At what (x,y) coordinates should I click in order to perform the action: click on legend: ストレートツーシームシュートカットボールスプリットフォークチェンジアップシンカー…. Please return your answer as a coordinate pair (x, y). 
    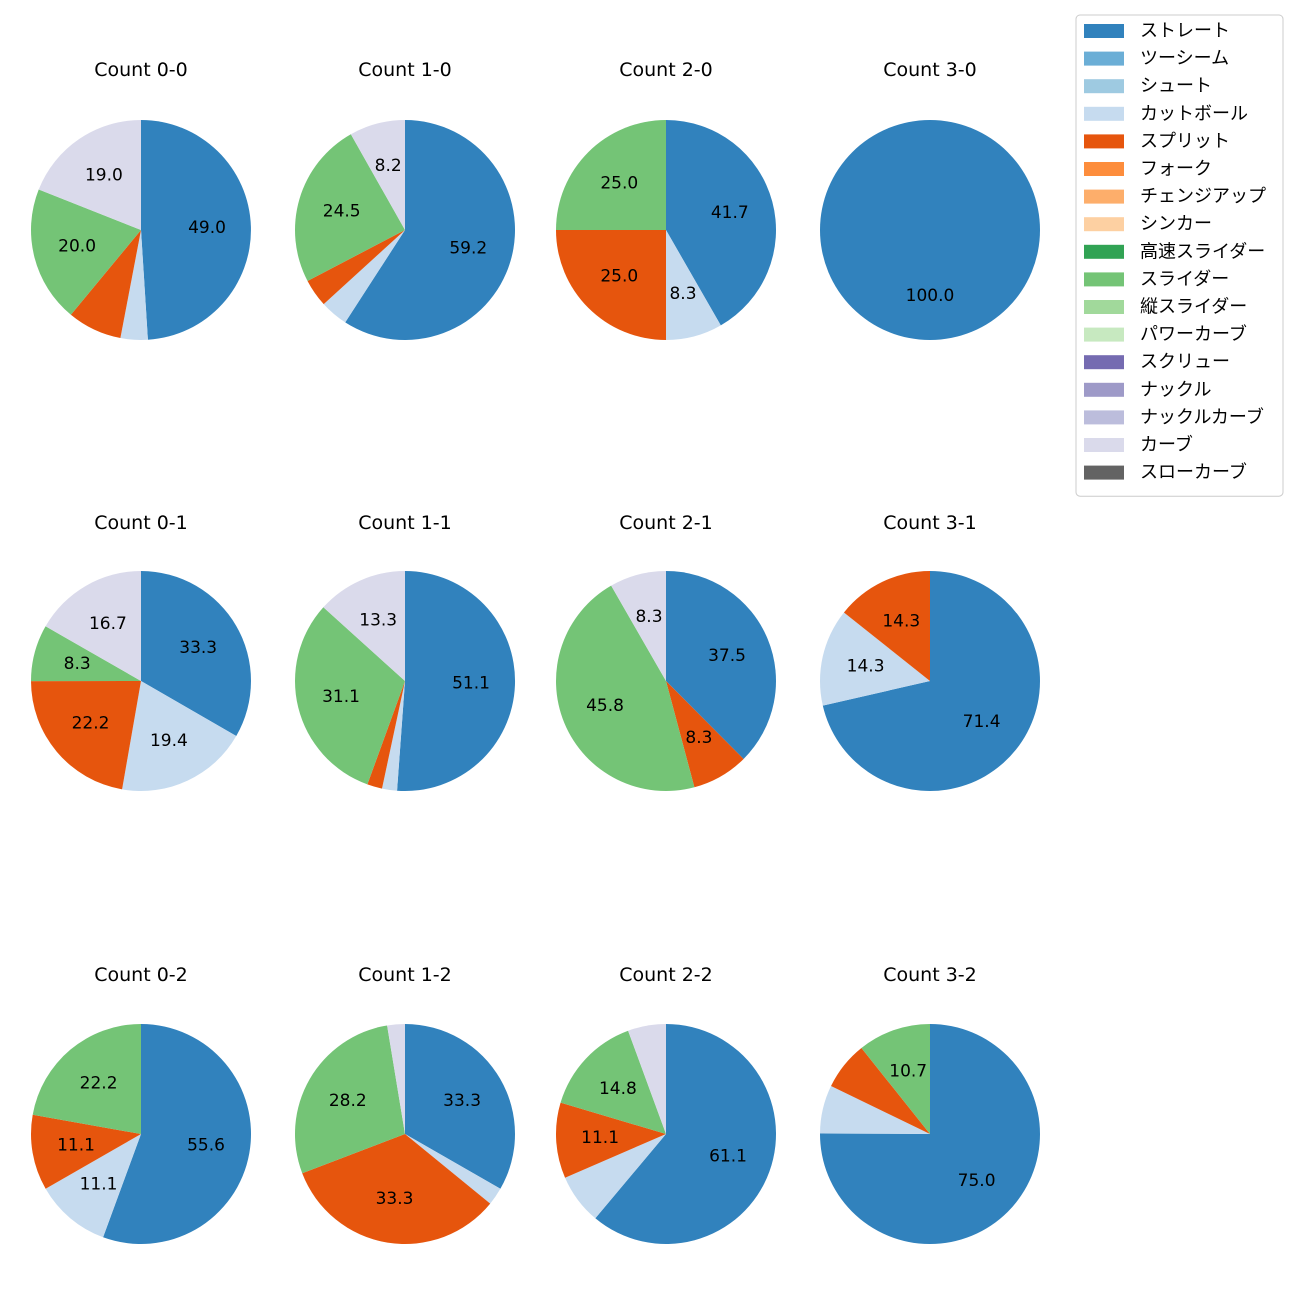
    Looking at the image, I should click on (1179, 255).